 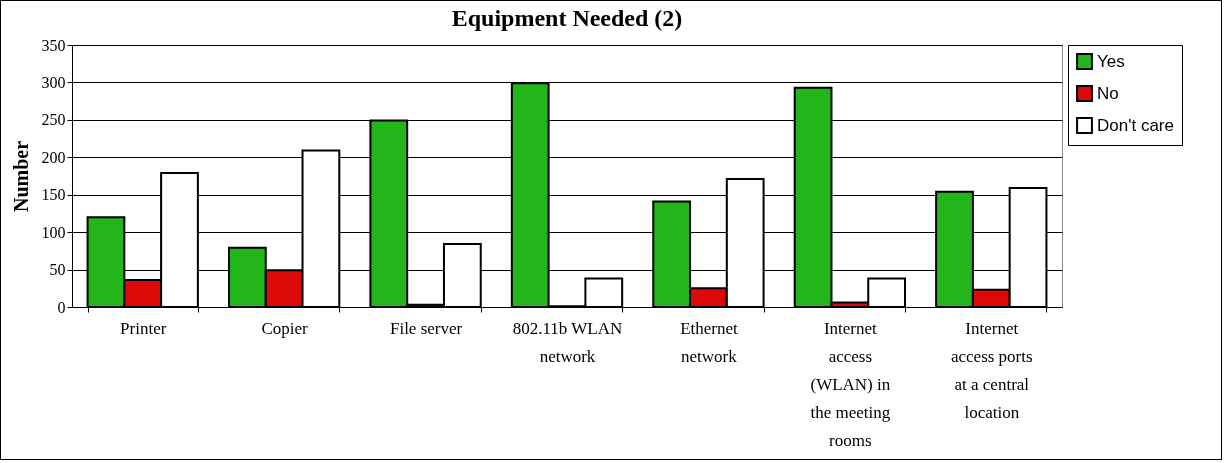 I want to click on y-tick-label: 0, so click(x=61, y=307).